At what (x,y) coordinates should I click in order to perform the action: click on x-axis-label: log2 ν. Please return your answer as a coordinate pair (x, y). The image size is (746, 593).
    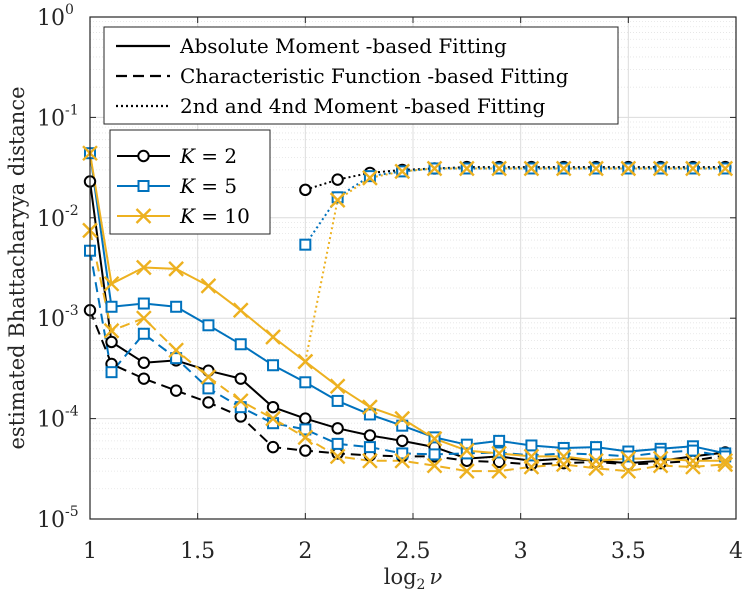
    Looking at the image, I should click on (413, 579).